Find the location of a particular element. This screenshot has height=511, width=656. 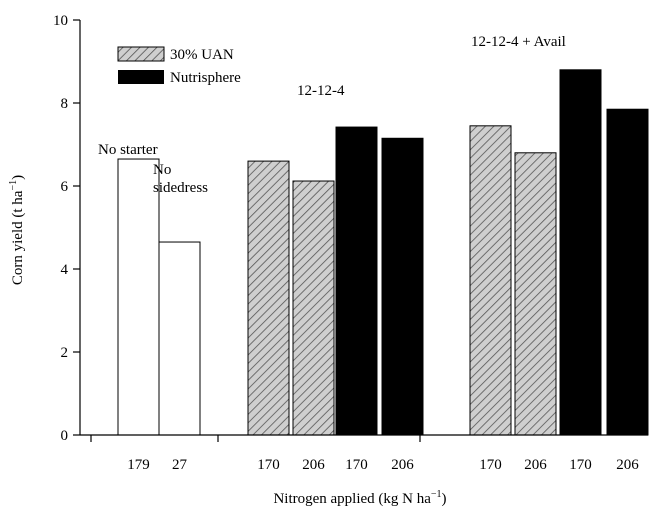

x-tick-label-8: 206 is located at coordinates (535, 465).